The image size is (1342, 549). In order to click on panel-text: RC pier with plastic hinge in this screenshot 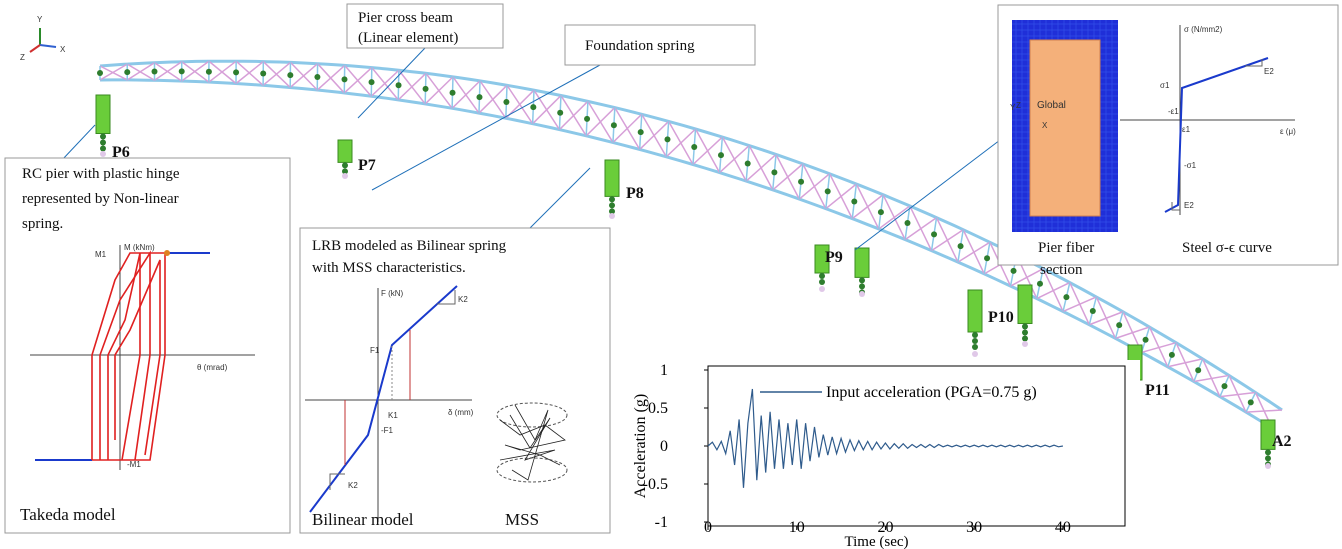, I will do `click(101, 174)`.